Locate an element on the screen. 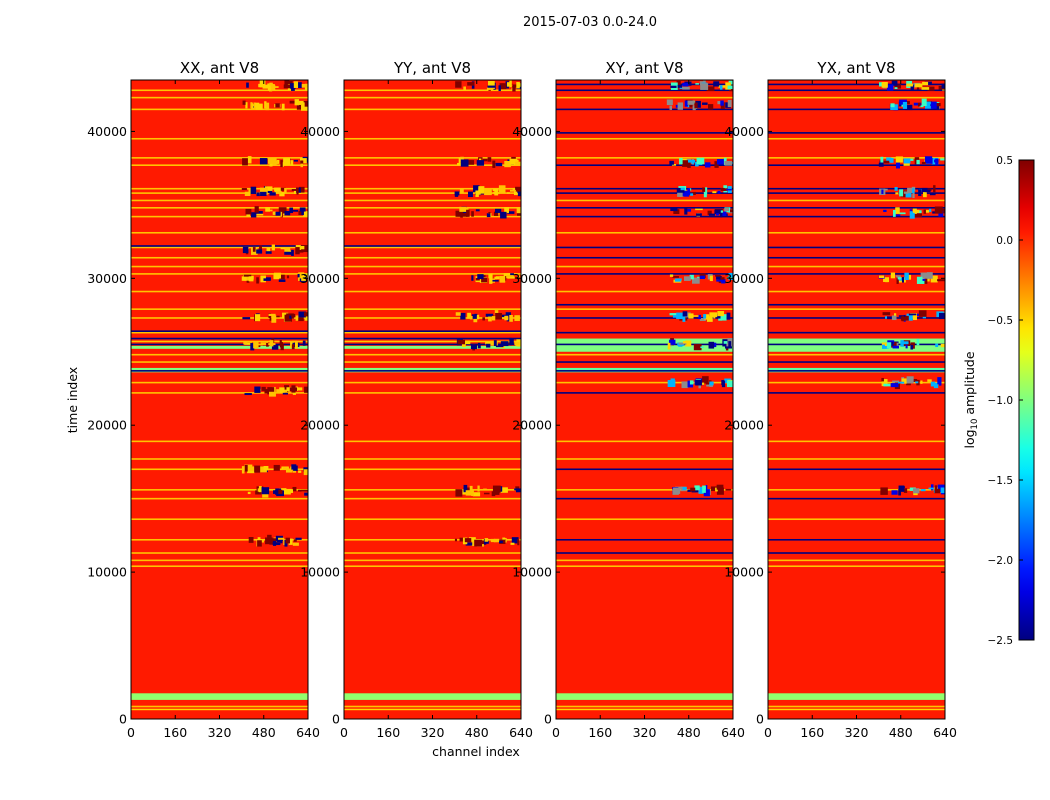 This screenshot has height=800, width=1050. colorbar-tick-label: −1.0 is located at coordinates (1001, 401).